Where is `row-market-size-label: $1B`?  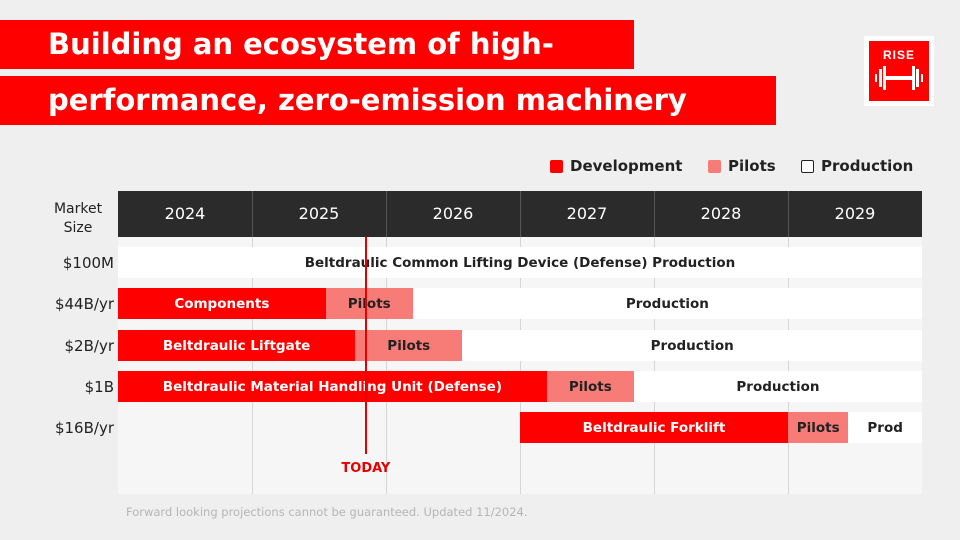 row-market-size-label: $1B is located at coordinates (99, 387).